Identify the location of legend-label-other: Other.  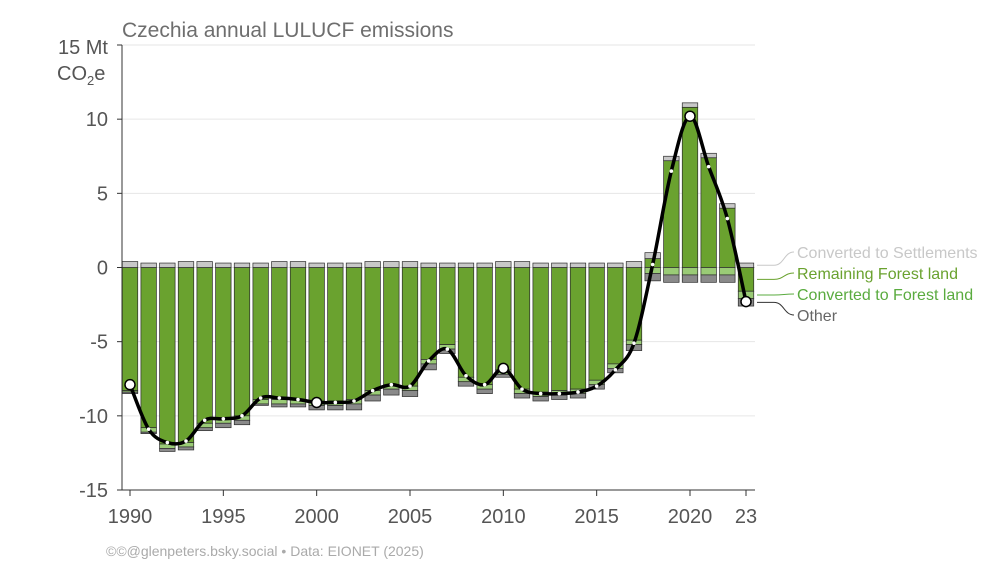
(817, 316).